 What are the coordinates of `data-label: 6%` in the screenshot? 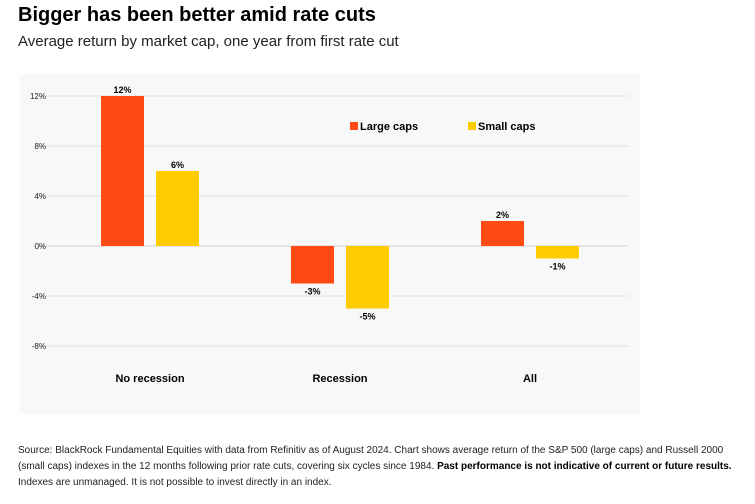 It's located at (177, 165).